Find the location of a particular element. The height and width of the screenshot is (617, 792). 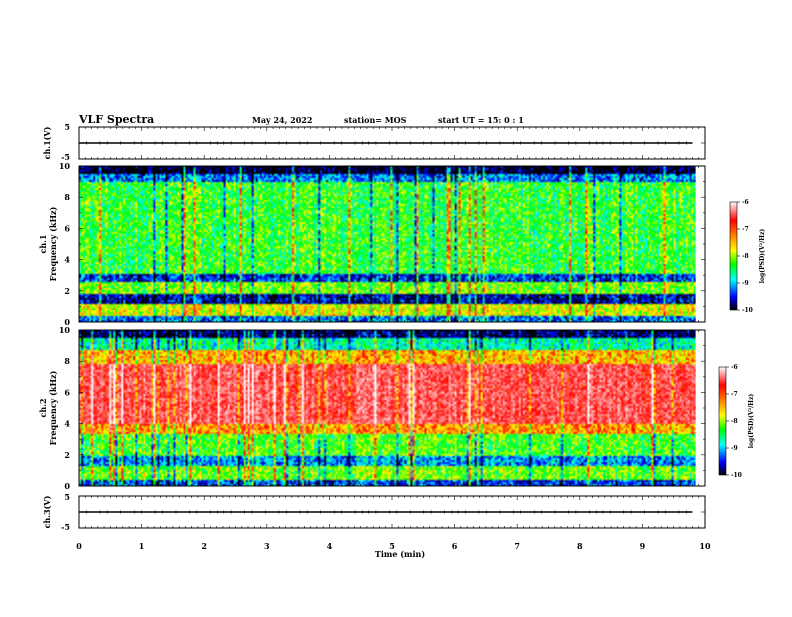

ch3-ytick-5: 5 is located at coordinates (67, 497).